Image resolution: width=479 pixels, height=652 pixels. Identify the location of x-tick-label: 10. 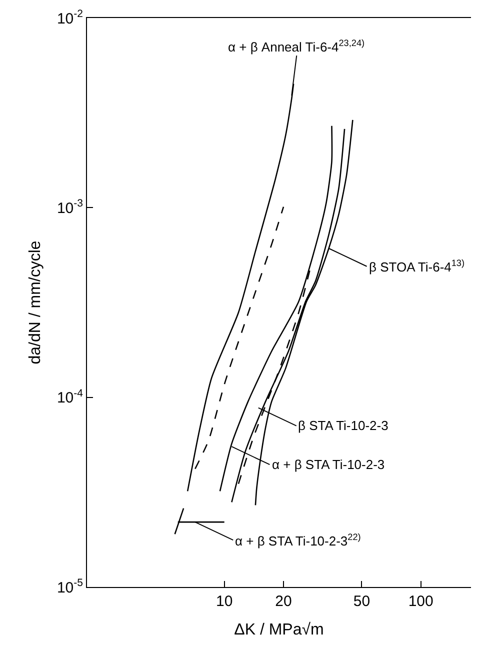
(224, 601).